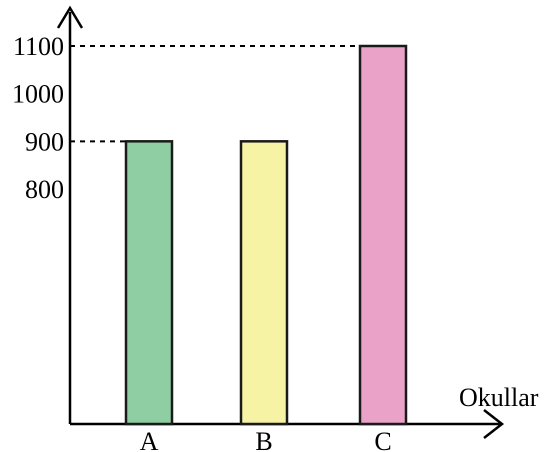 This screenshot has height=452, width=556. Describe the element at coordinates (38, 46) in the screenshot. I see `y-tick-label: 1100` at that location.